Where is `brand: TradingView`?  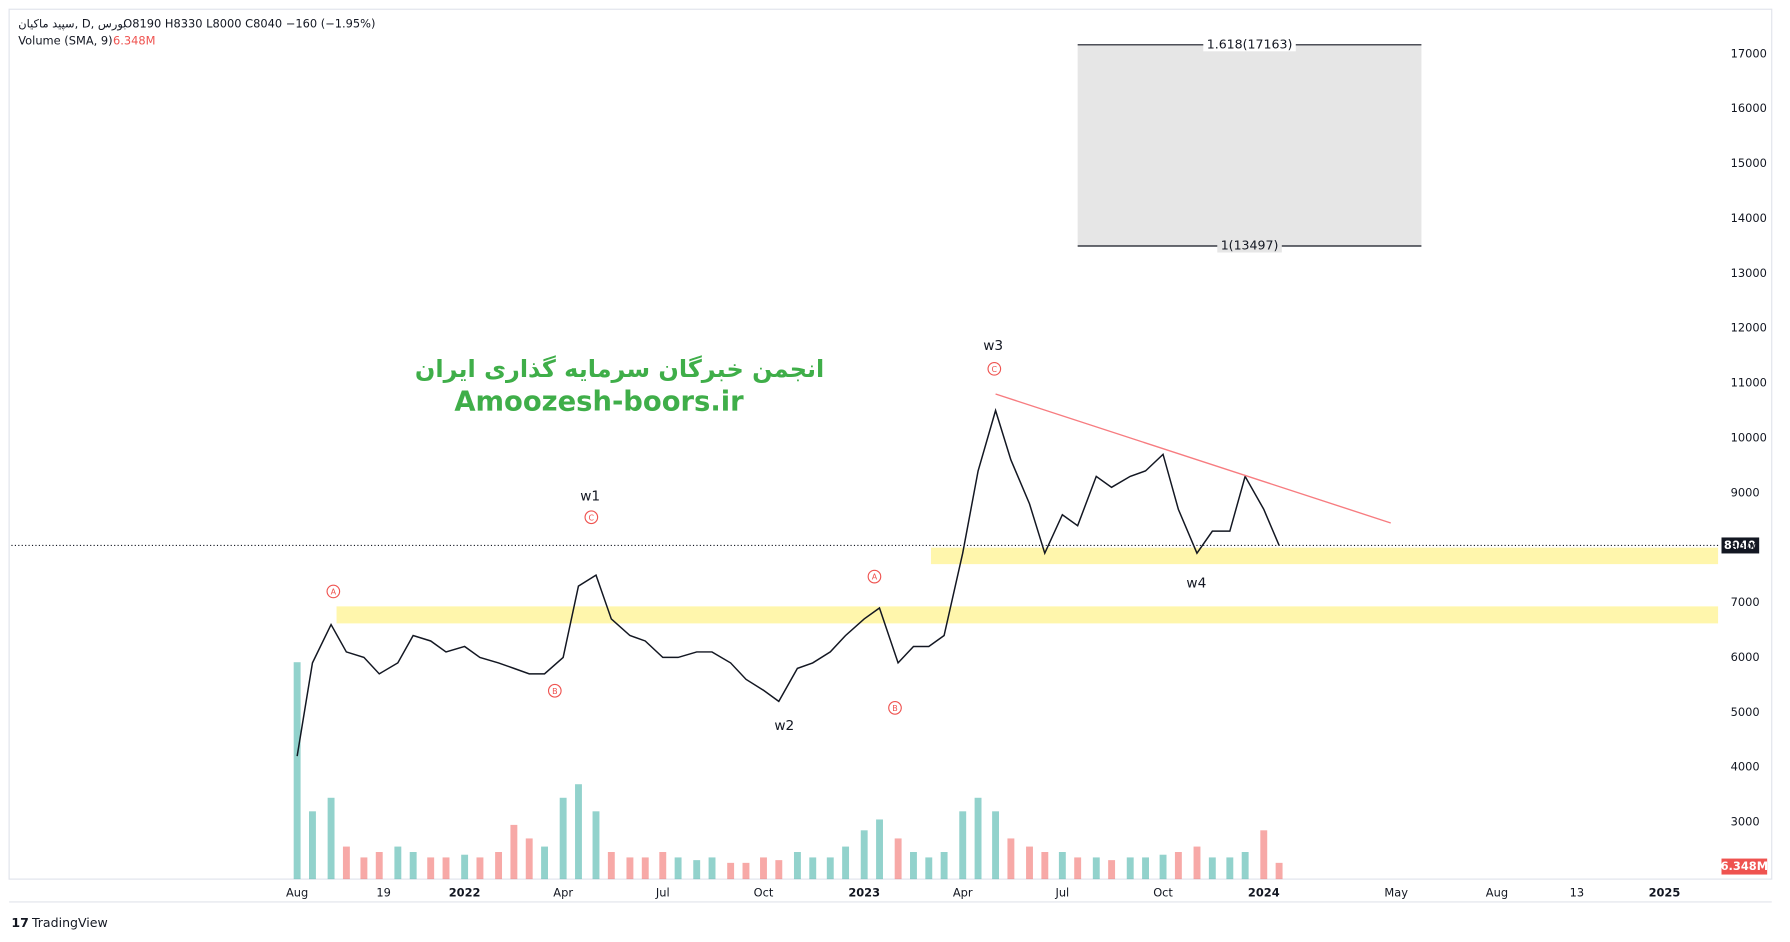
brand: TradingView is located at coordinates (69, 922).